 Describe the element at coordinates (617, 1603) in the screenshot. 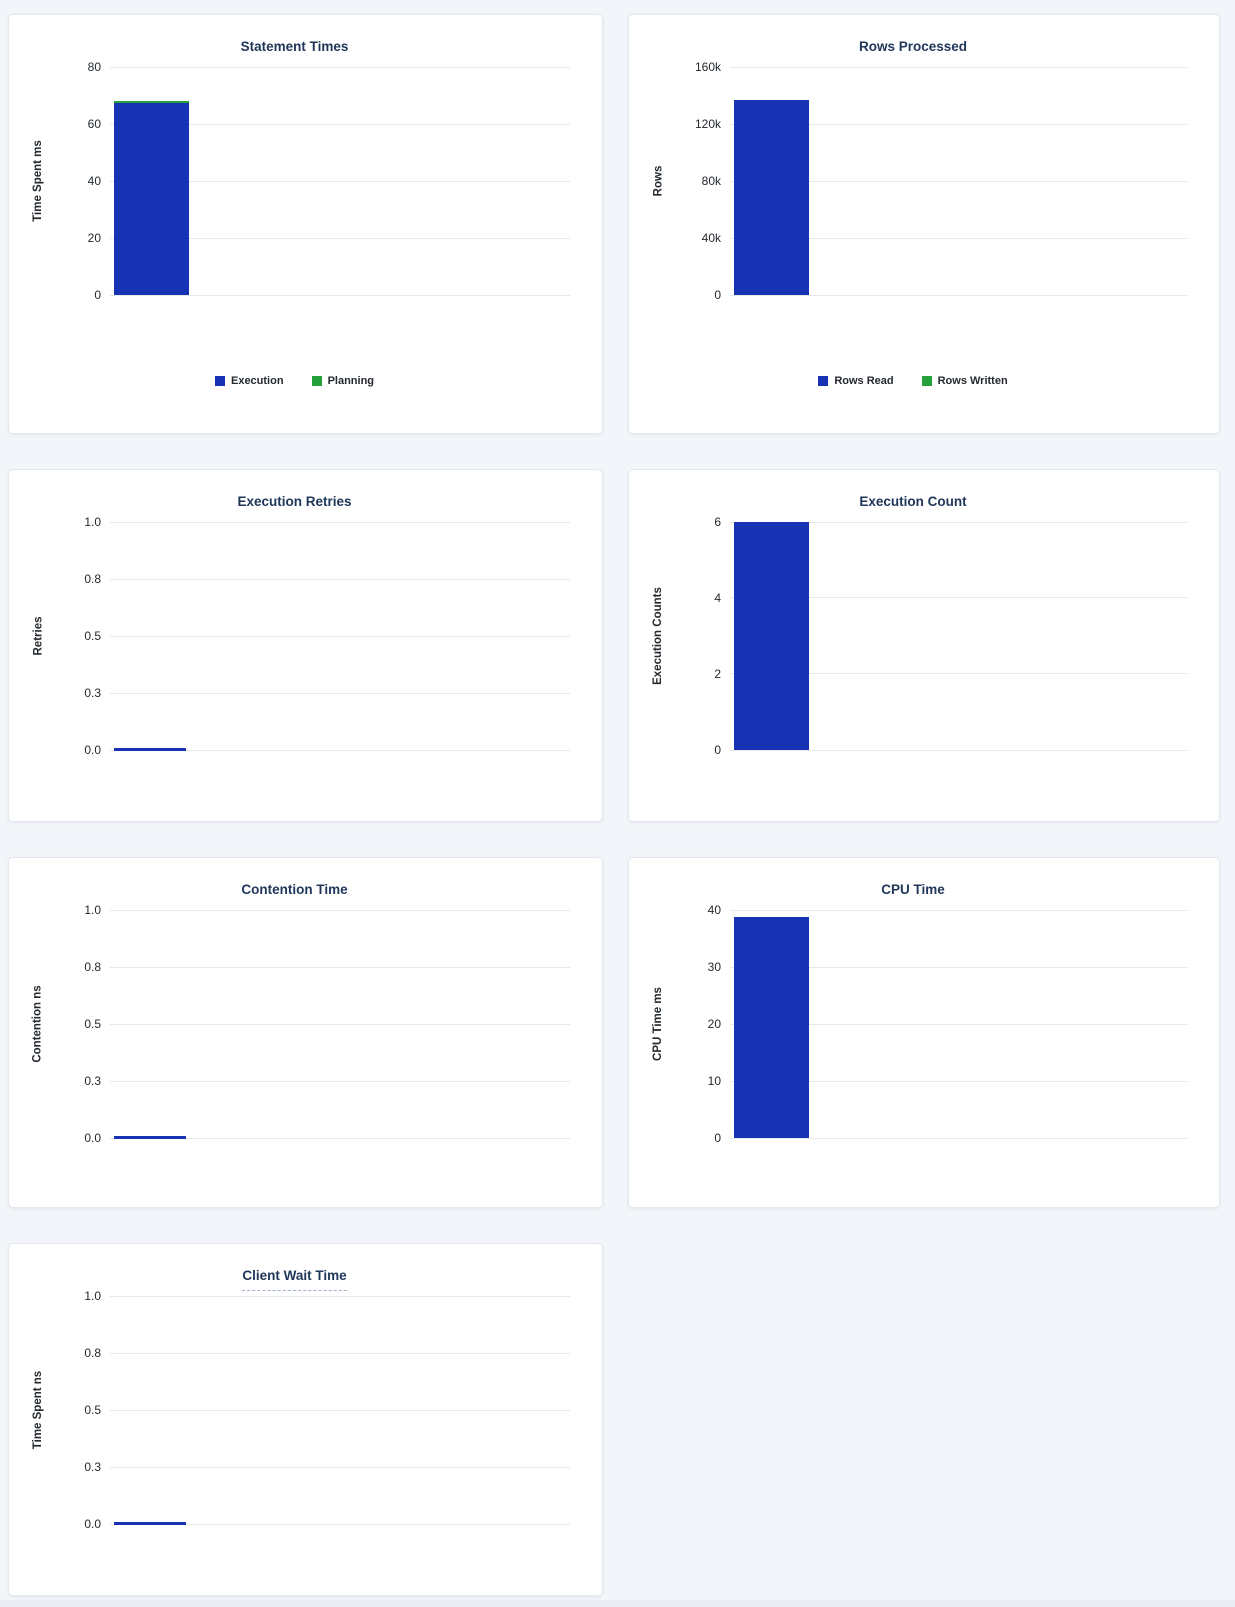

I see `page-bottom-divider` at that location.